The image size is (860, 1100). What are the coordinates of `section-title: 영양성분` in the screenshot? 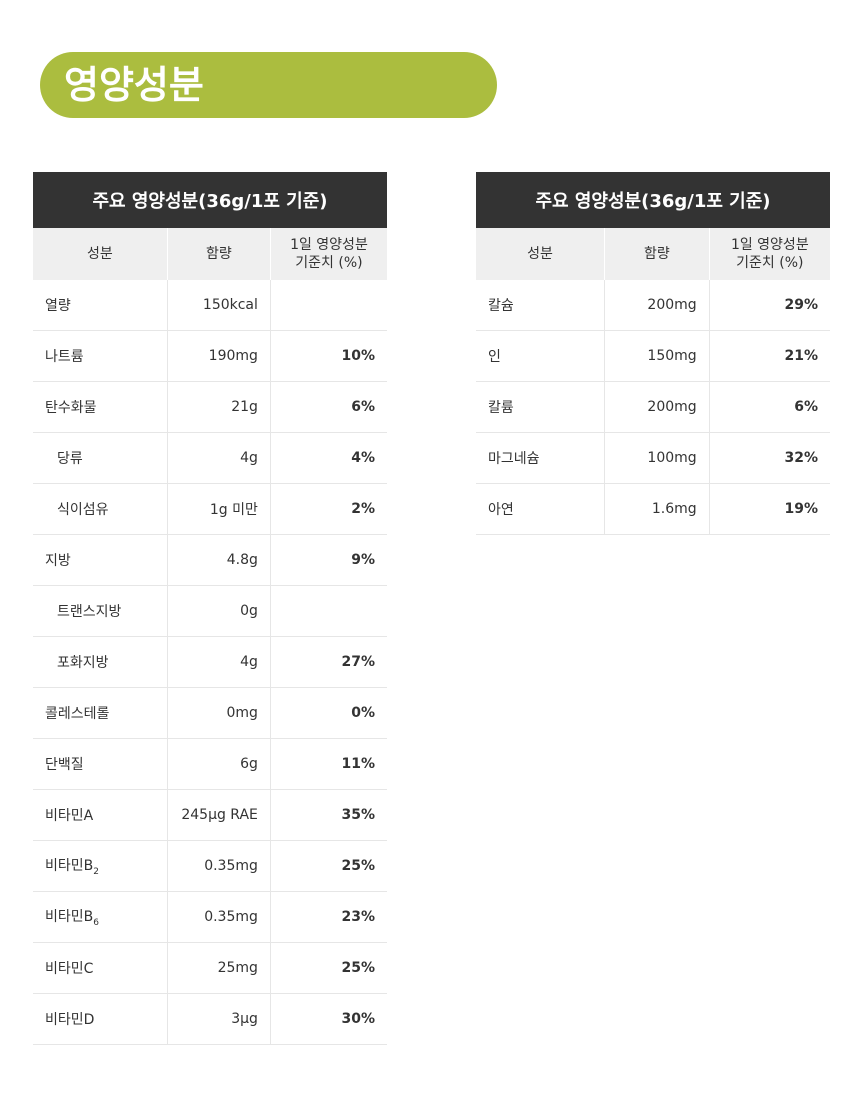 It's located at (268, 85).